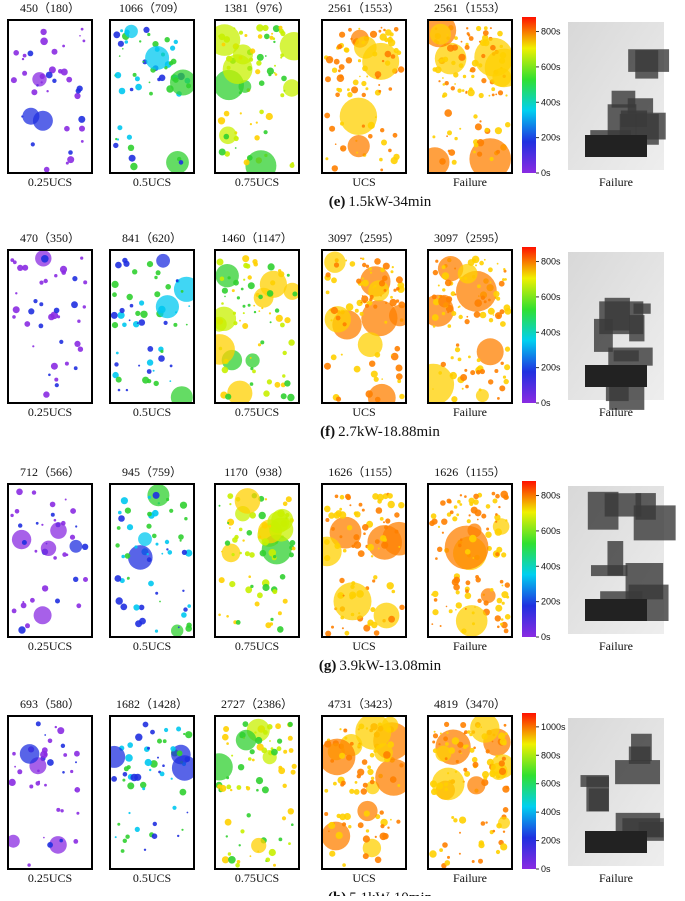 Image resolution: width=685 pixels, height=901 pixels. I want to click on stage-label: 0.25UCS, so click(50, 878).